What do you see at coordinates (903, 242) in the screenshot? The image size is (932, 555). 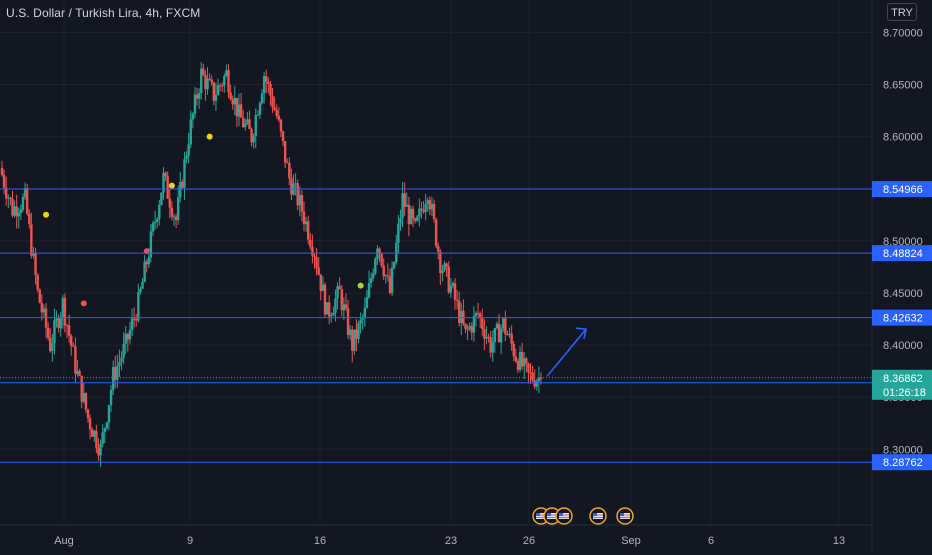 I see `y-tick-label: 8.50000` at bounding box center [903, 242].